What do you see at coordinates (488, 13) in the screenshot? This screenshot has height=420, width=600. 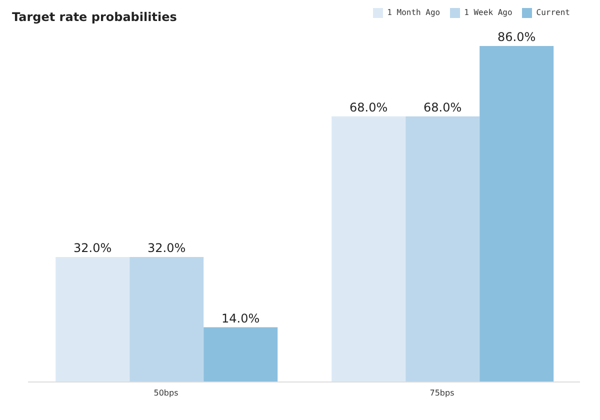 I see `legend-label: 1 Week Ago` at bounding box center [488, 13].